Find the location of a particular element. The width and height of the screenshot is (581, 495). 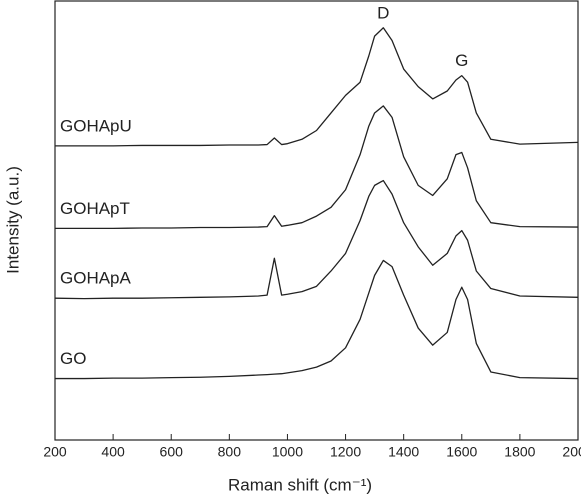

series-label: GOHApU is located at coordinates (96, 125).